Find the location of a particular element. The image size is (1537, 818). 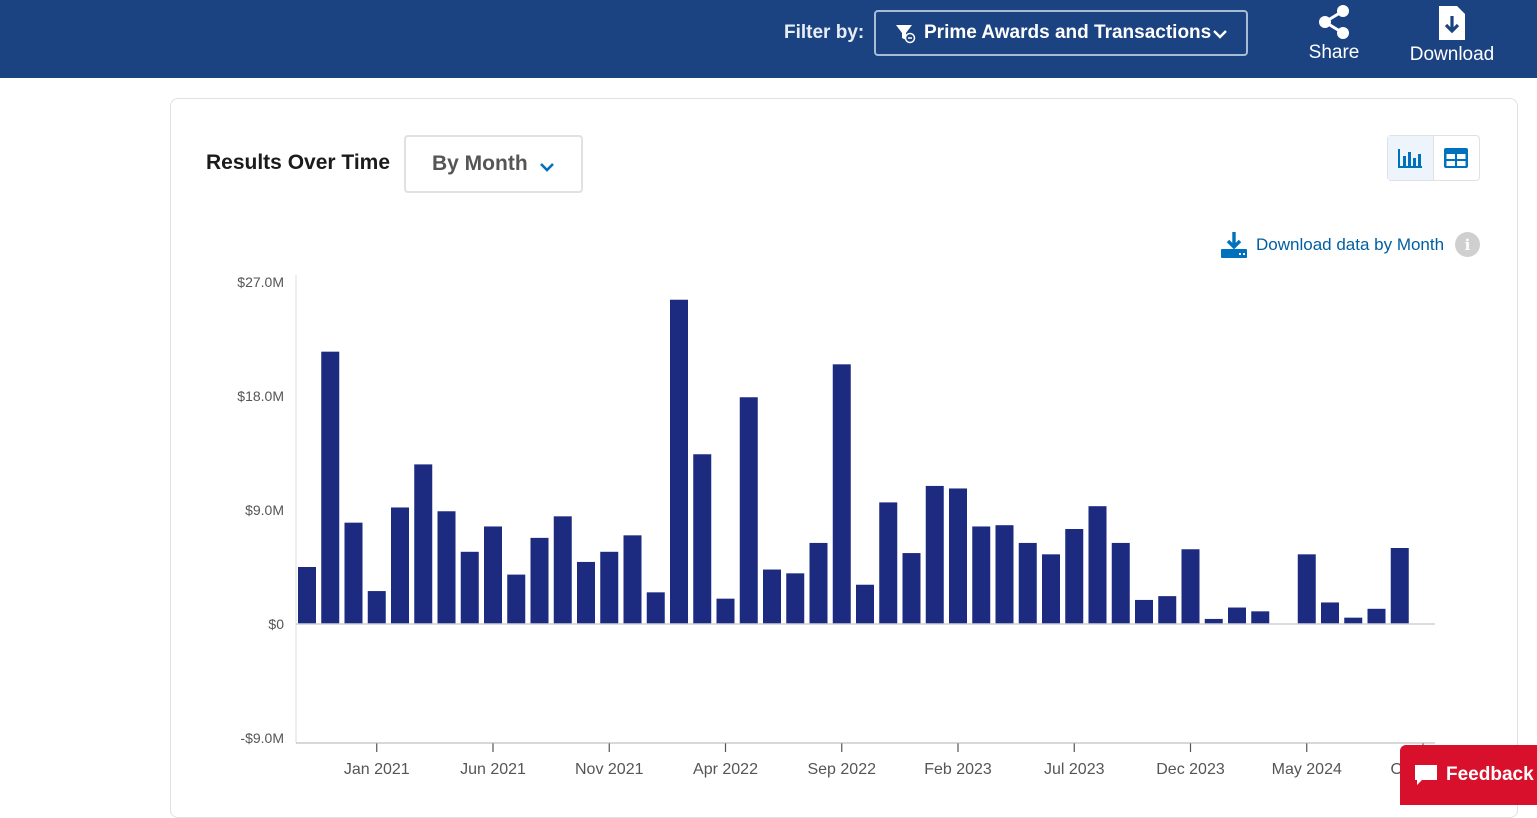

filter-dropdown: Prime Awards and Transactions is located at coordinates (1061, 33).